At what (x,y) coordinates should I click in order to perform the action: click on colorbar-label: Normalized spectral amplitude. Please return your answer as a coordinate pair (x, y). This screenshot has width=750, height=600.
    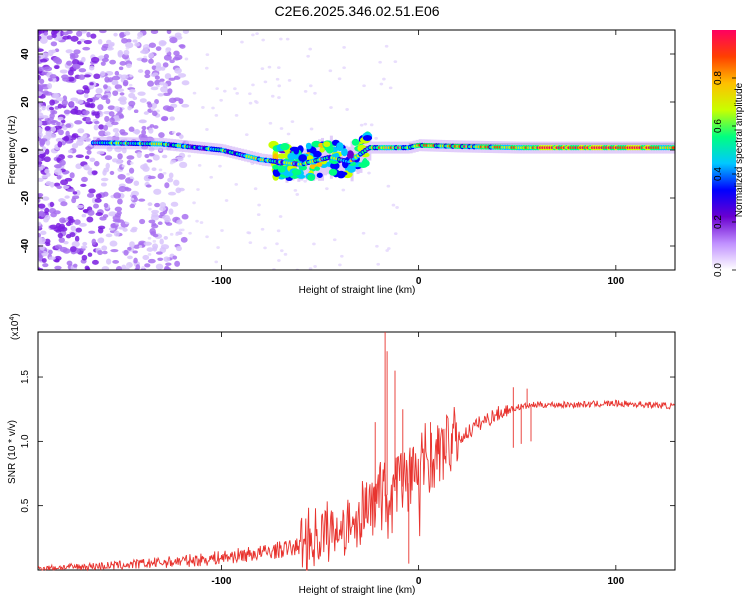
    Looking at the image, I should click on (739, 149).